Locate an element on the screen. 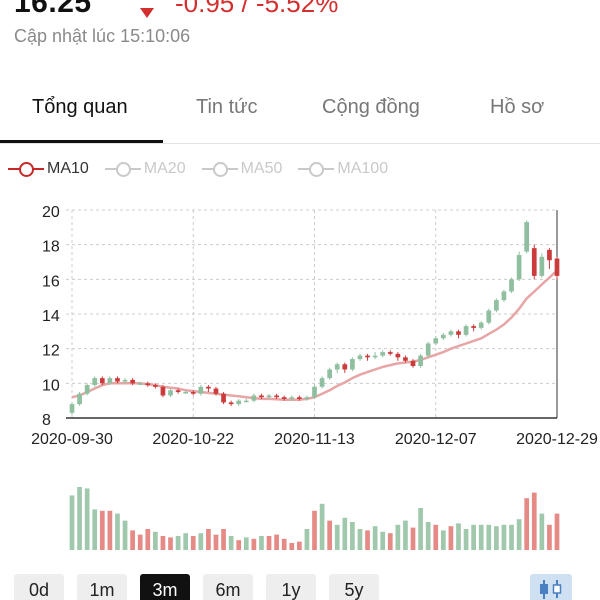 Image resolution: width=600 pixels, height=600 pixels. range-0d-button: 0d is located at coordinates (39, 587).